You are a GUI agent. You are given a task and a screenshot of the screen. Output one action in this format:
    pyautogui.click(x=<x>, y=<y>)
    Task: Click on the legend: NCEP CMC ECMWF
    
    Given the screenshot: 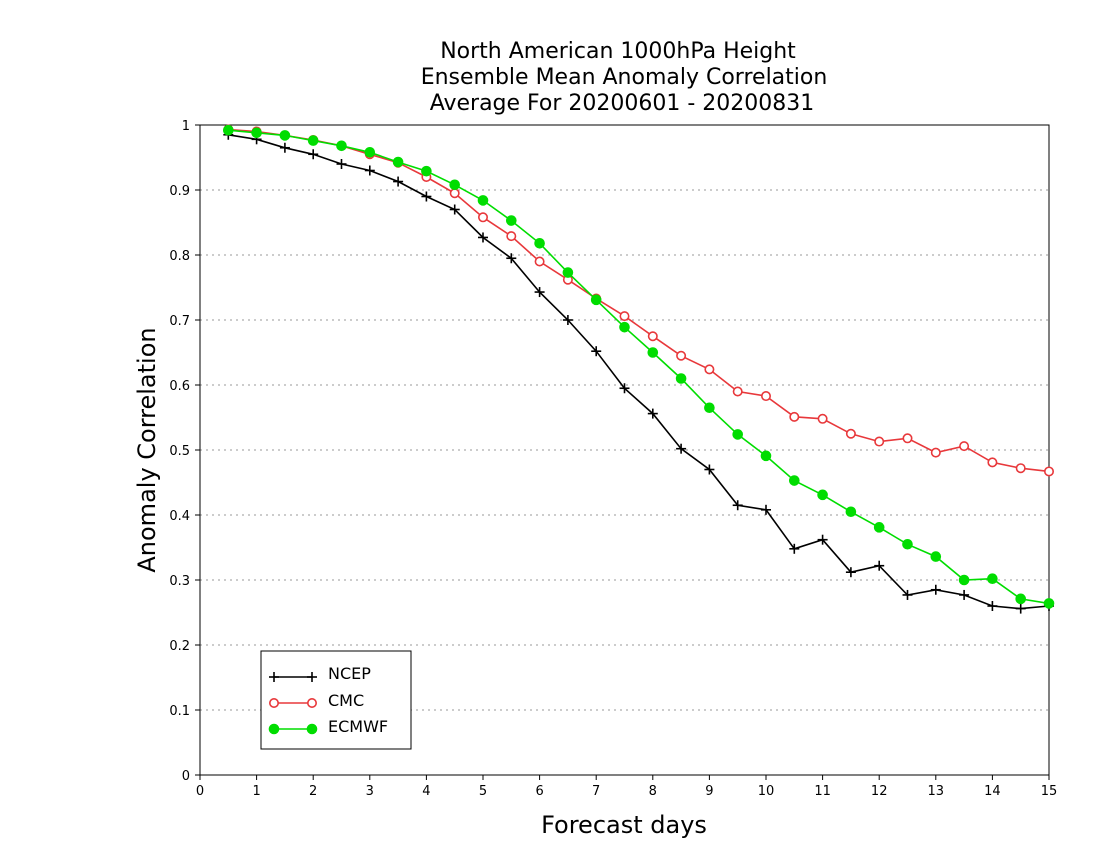 What is the action you would take?
    pyautogui.click(x=336, y=700)
    